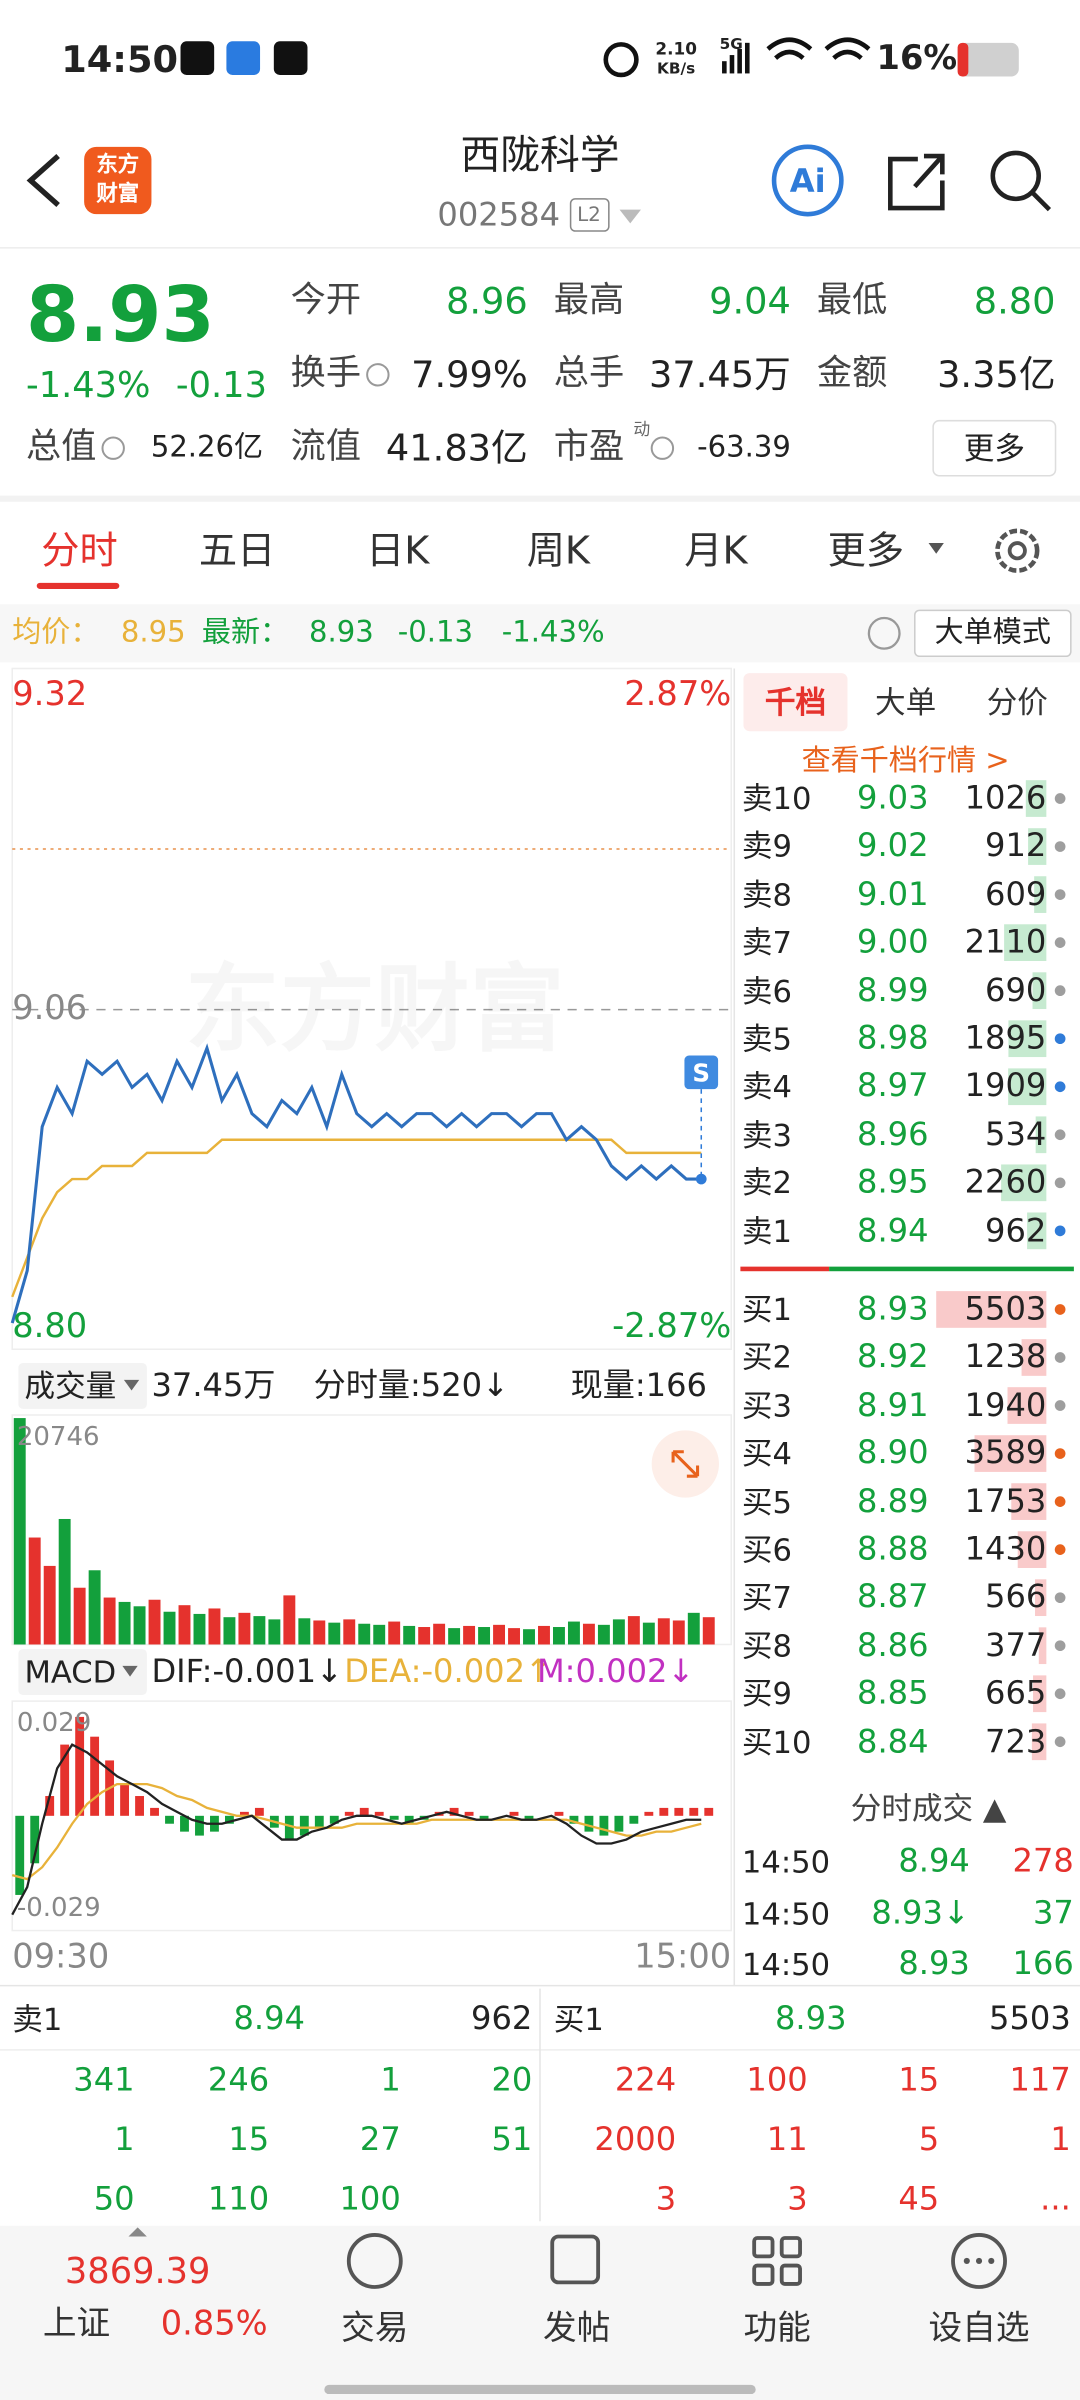 The width and height of the screenshot is (1080, 2400). What do you see at coordinates (43, 180) in the screenshot?
I see `back-icon` at bounding box center [43, 180].